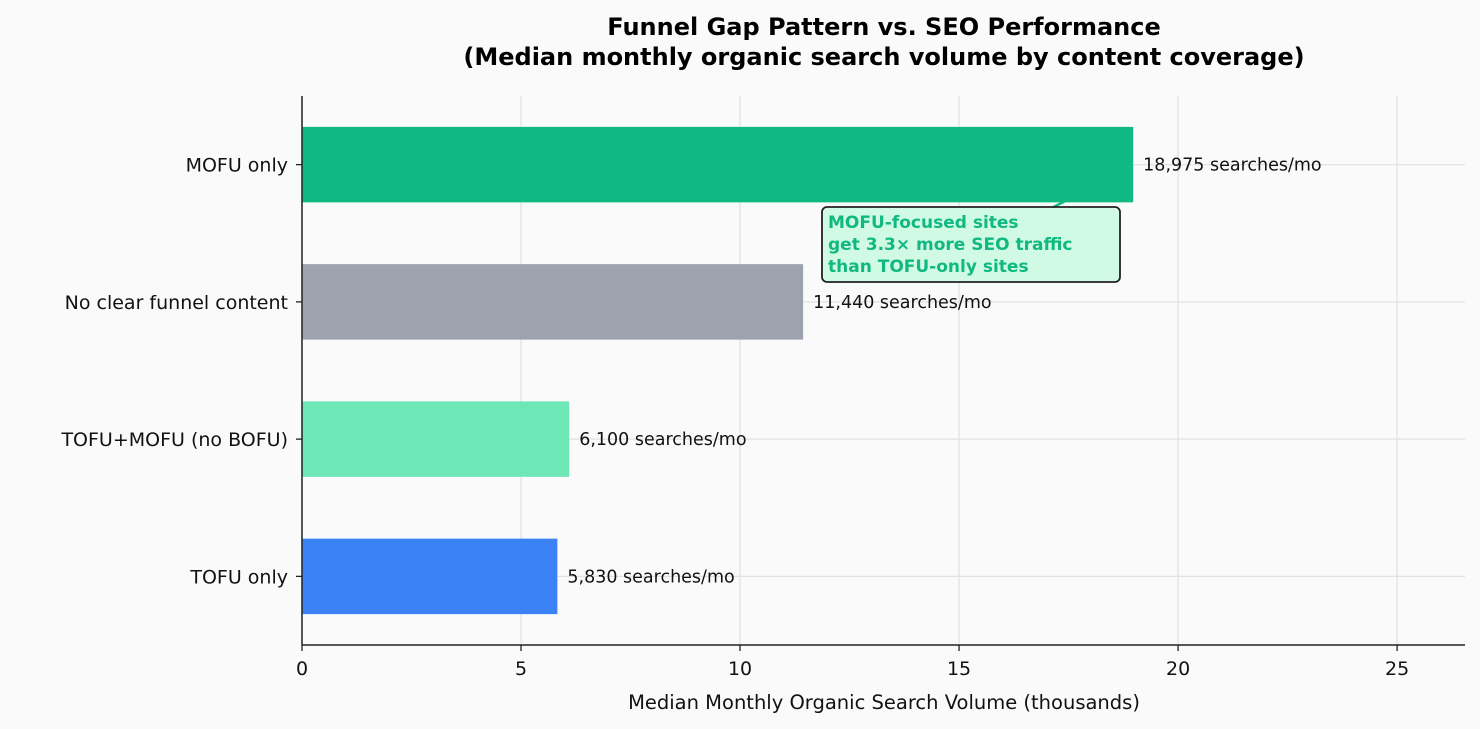 This screenshot has width=1480, height=729. What do you see at coordinates (238, 577) in the screenshot?
I see `y-tick-label: TOFU only` at bounding box center [238, 577].